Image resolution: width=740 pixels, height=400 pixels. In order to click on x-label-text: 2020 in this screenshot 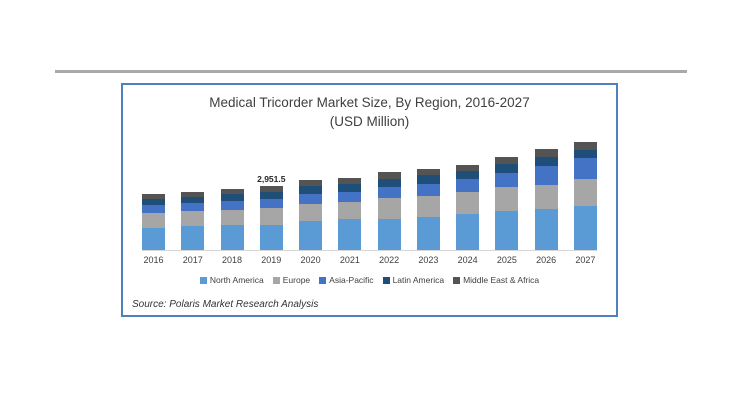, I will do `click(310, 260)`.